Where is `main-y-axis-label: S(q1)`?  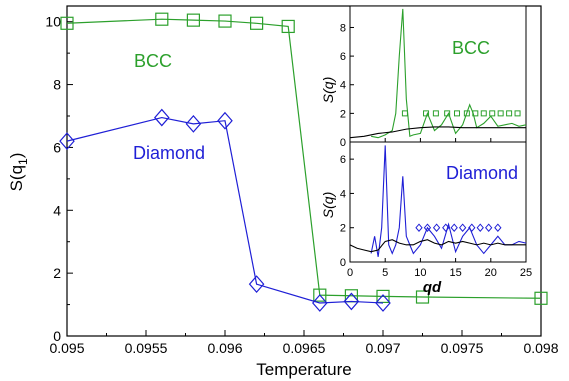
main-y-axis-label: S(q1) is located at coordinates (18, 172).